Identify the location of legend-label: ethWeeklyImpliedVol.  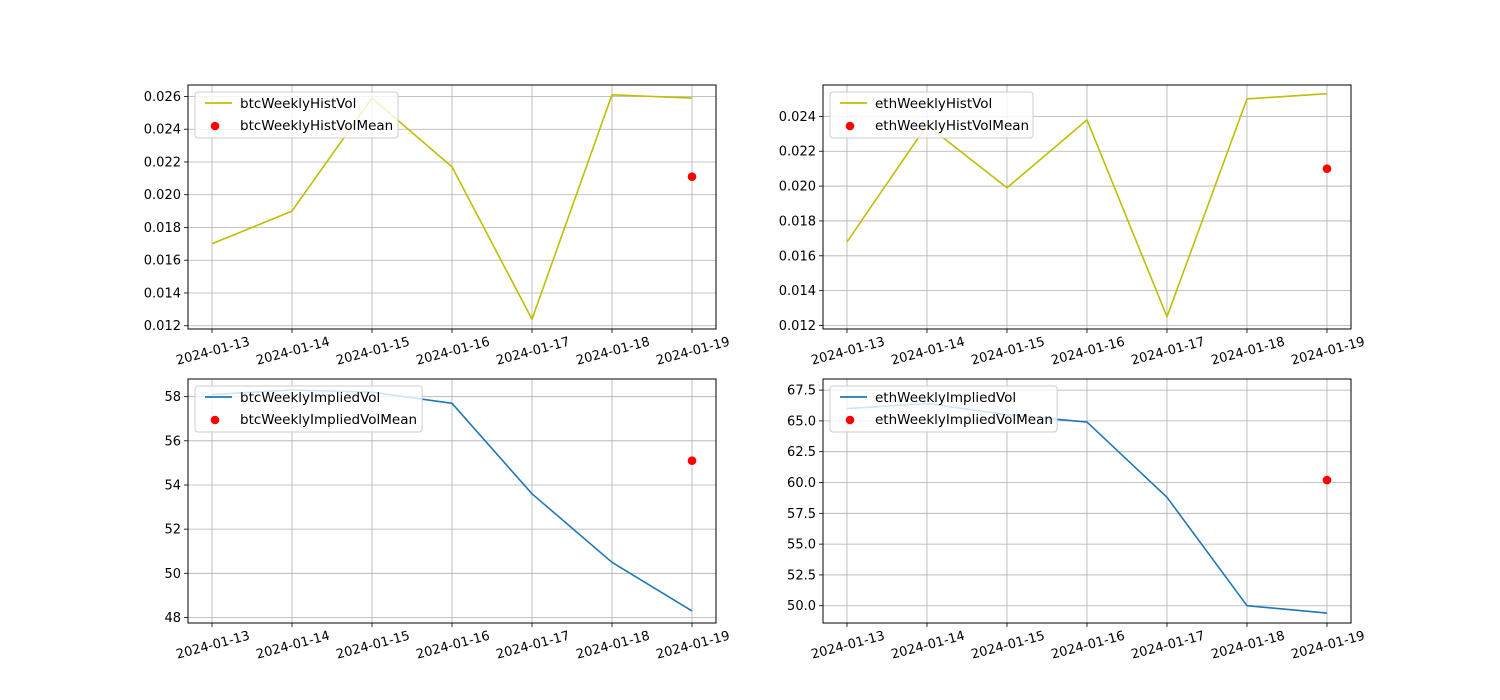
(945, 398).